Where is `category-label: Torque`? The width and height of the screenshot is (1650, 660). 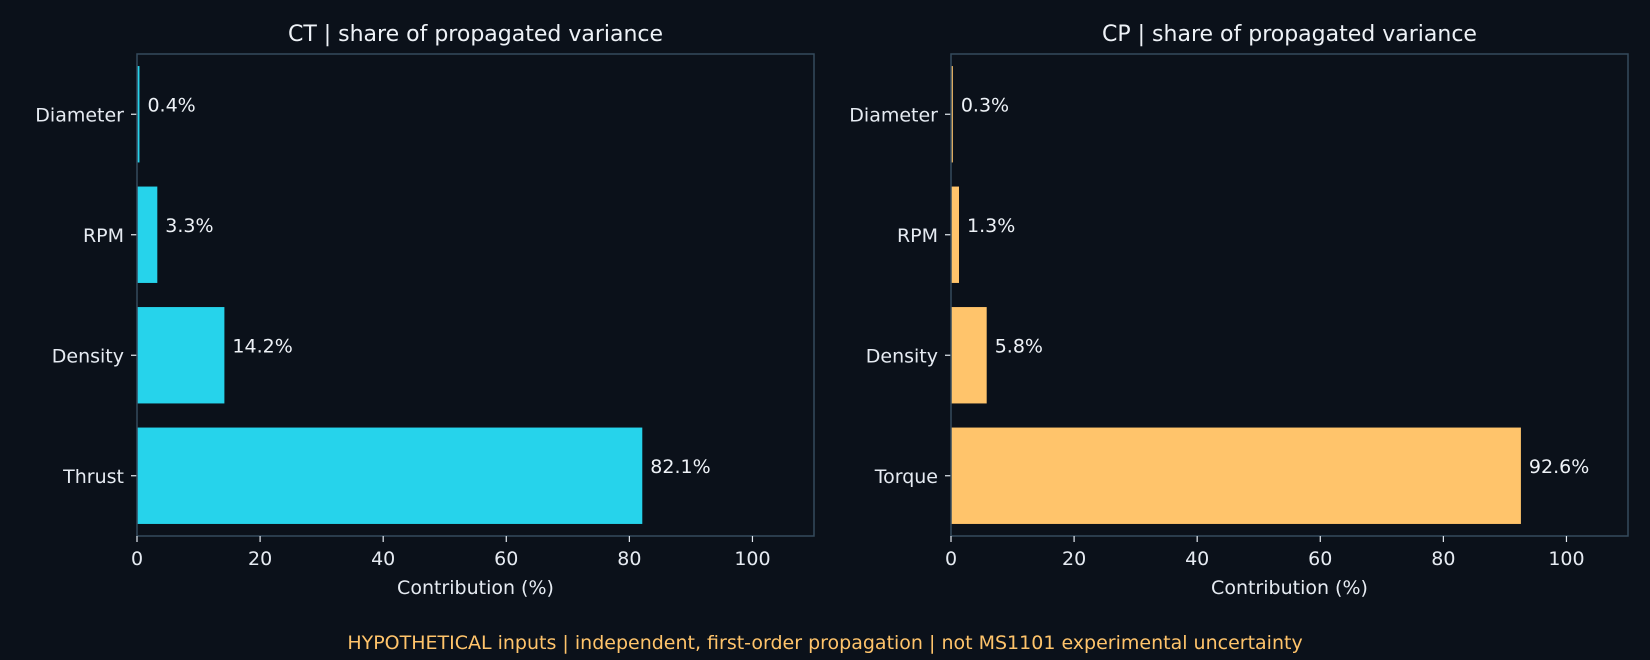 category-label: Torque is located at coordinates (906, 477).